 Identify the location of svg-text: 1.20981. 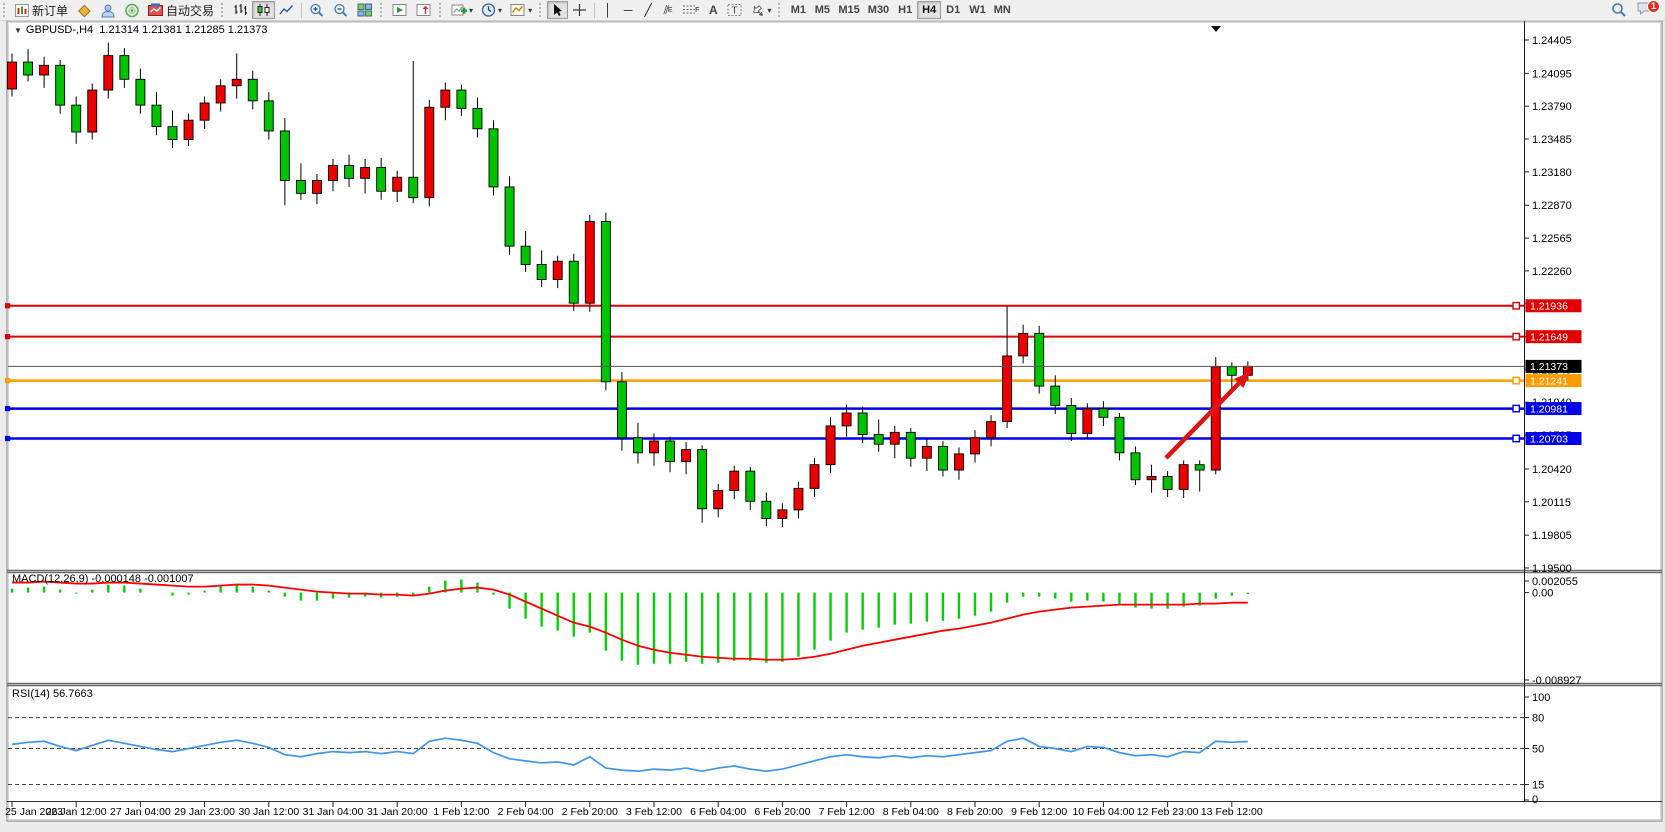
(1549, 409).